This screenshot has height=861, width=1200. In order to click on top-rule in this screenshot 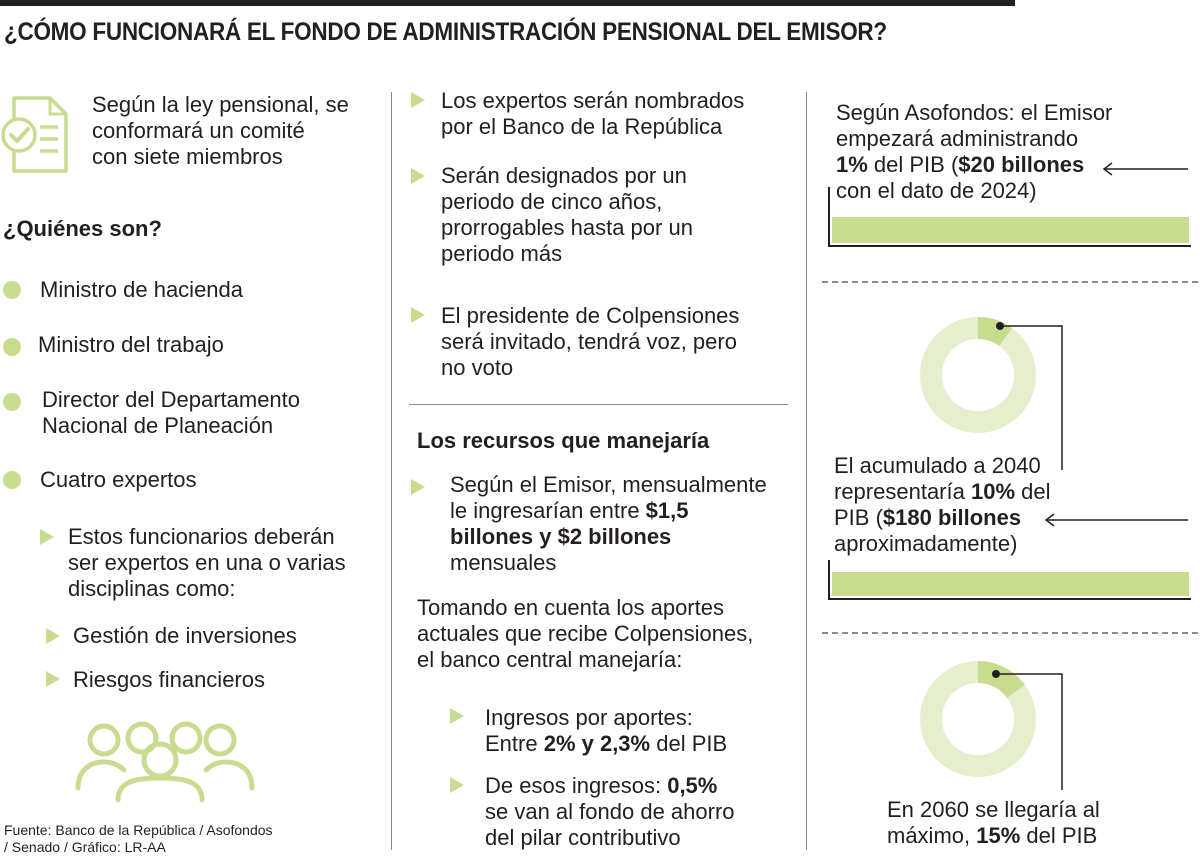, I will do `click(507, 3)`.